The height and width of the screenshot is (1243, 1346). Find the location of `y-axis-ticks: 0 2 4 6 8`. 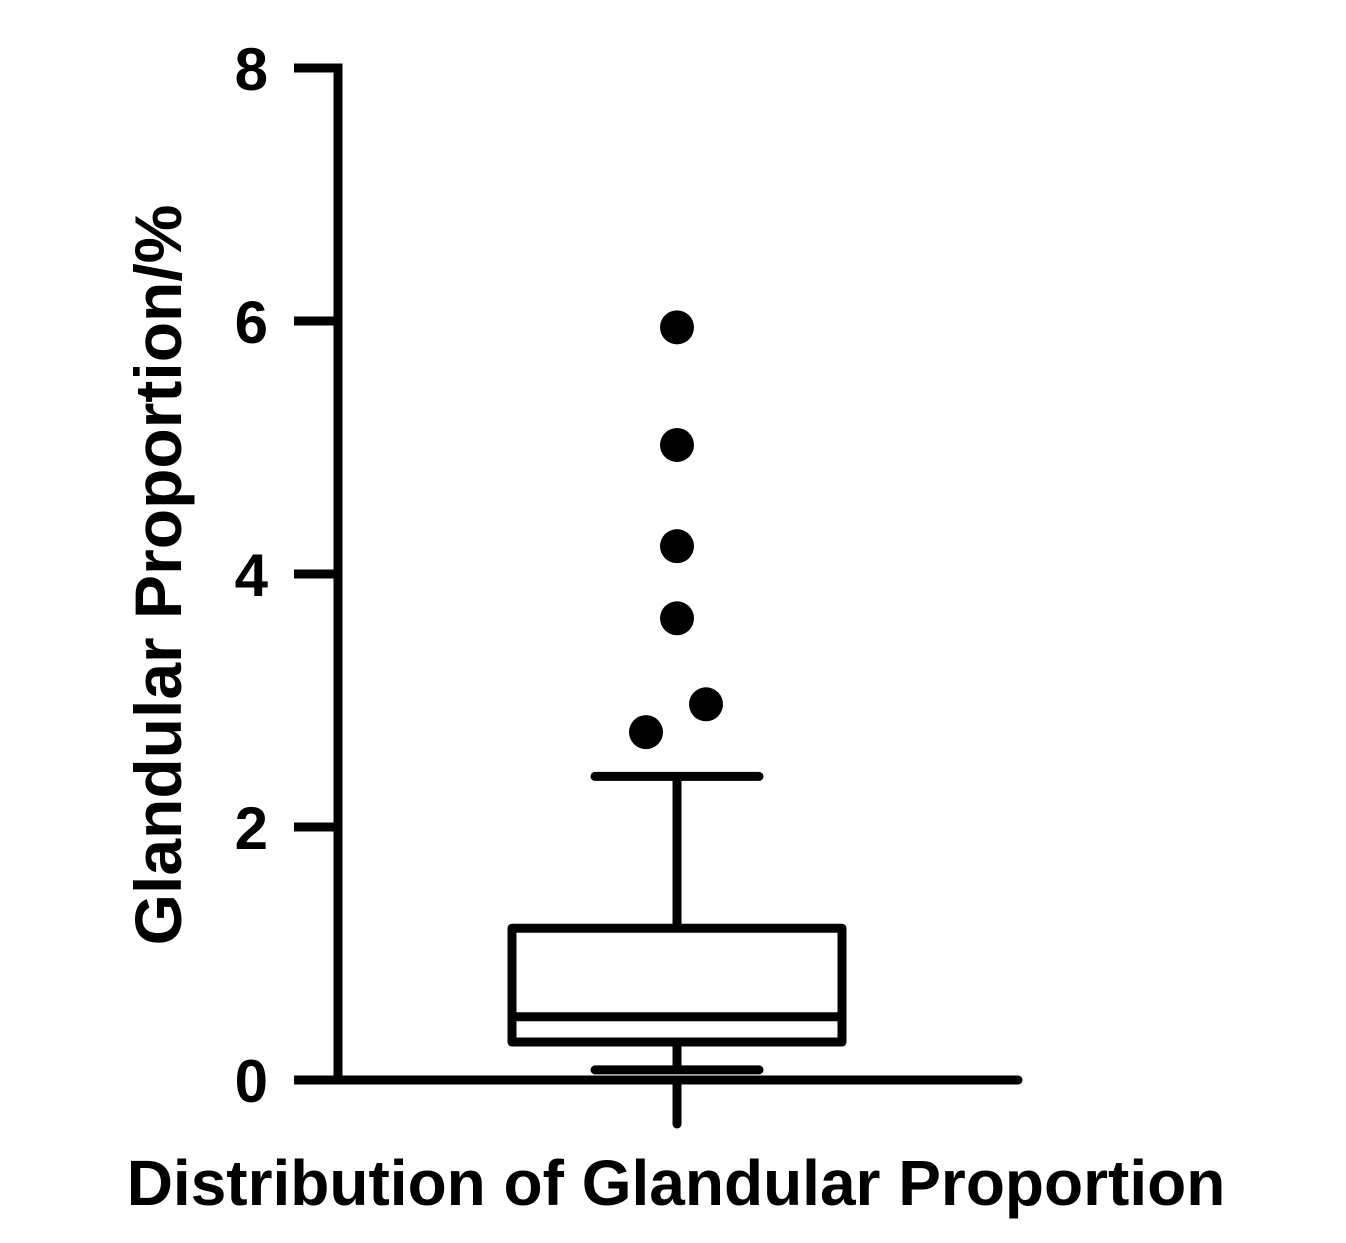

y-axis-ticks: 0 2 4 6 8 is located at coordinates (286, 575).